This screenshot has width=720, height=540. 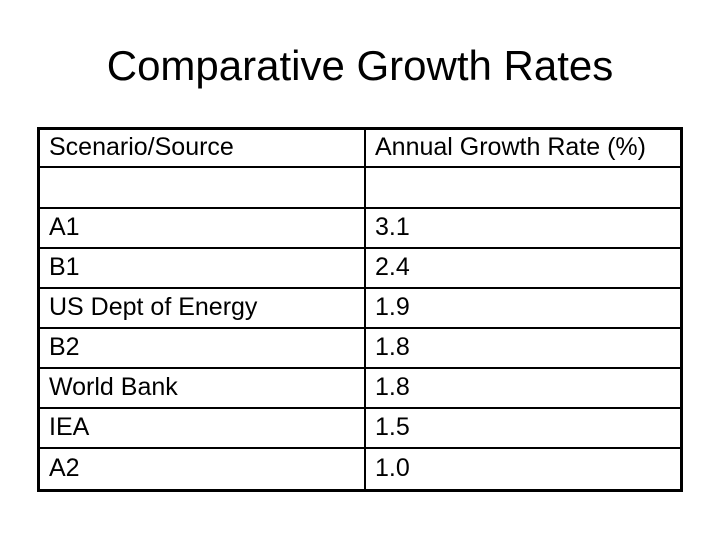 What do you see at coordinates (392, 468) in the screenshot?
I see `table-cell-rate: 1.0` at bounding box center [392, 468].